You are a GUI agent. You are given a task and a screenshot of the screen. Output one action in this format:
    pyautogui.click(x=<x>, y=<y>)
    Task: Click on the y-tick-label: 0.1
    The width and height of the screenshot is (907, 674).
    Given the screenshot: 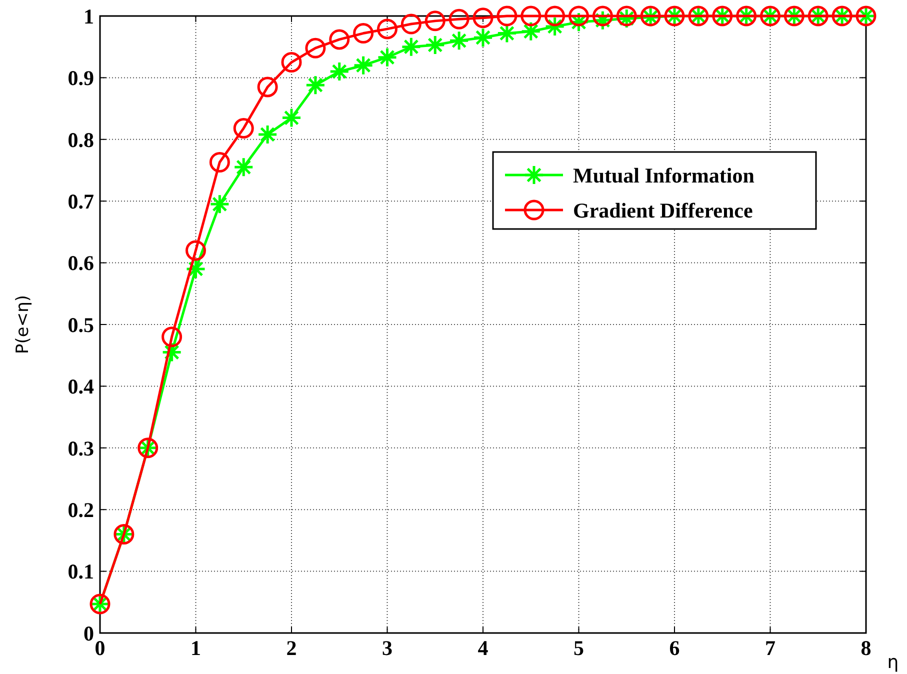 What is the action you would take?
    pyautogui.click(x=81, y=572)
    